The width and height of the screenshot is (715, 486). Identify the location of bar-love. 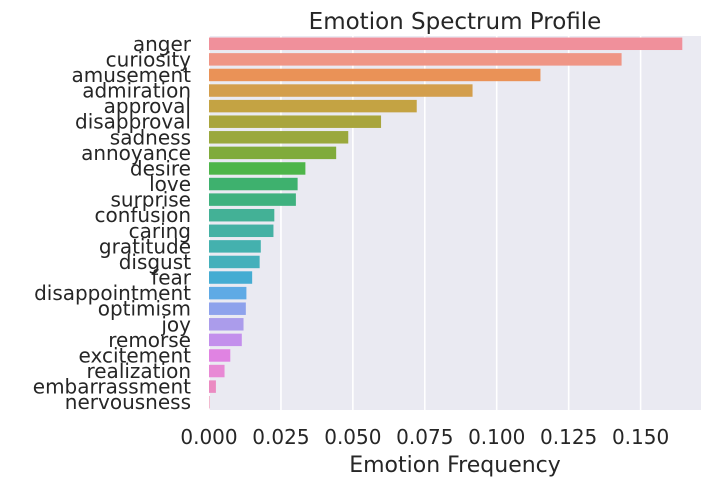
(253, 184).